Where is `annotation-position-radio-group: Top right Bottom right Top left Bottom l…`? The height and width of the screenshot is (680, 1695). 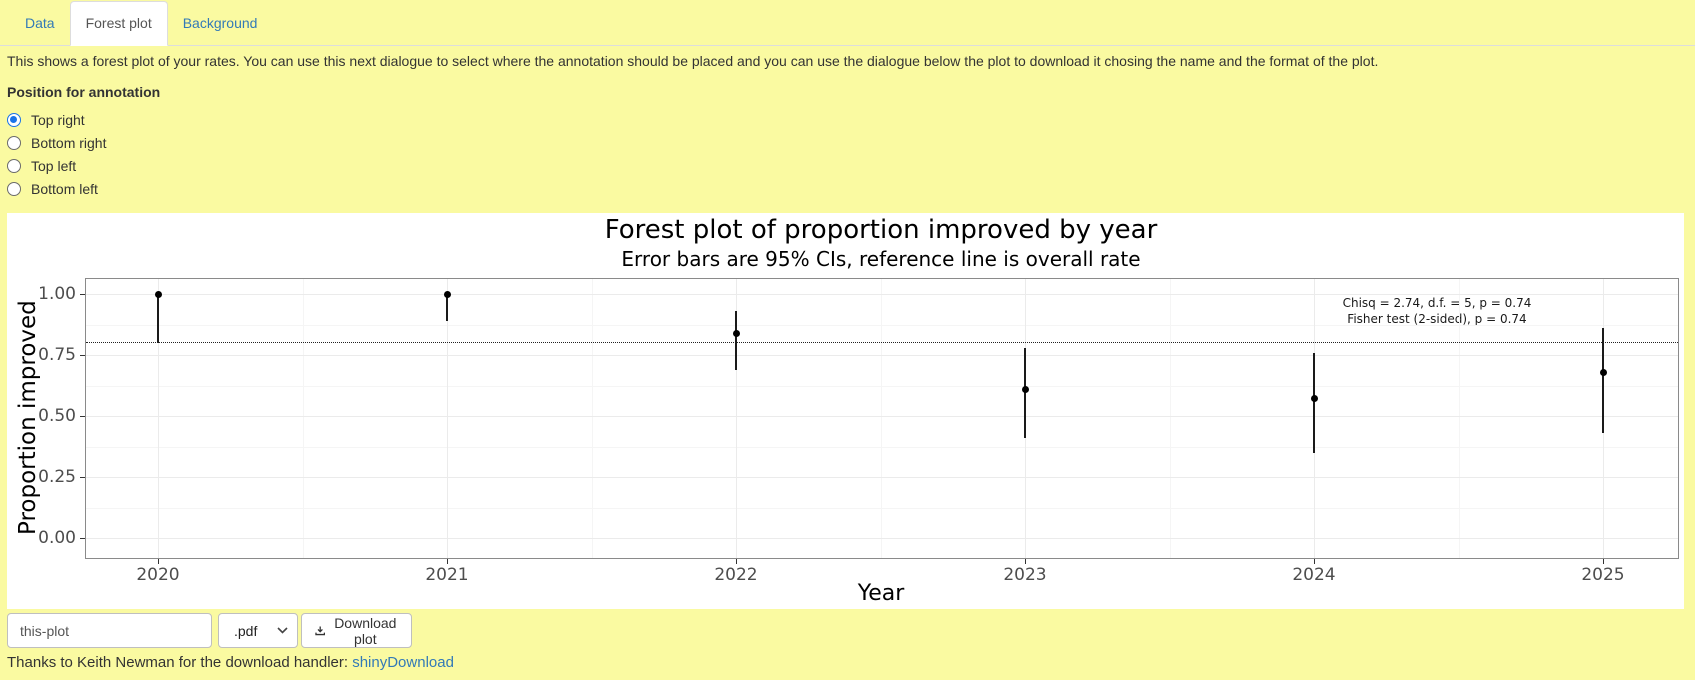
annotation-position-radio-group: Top right Bottom right Top left Bottom l… is located at coordinates (851, 154).